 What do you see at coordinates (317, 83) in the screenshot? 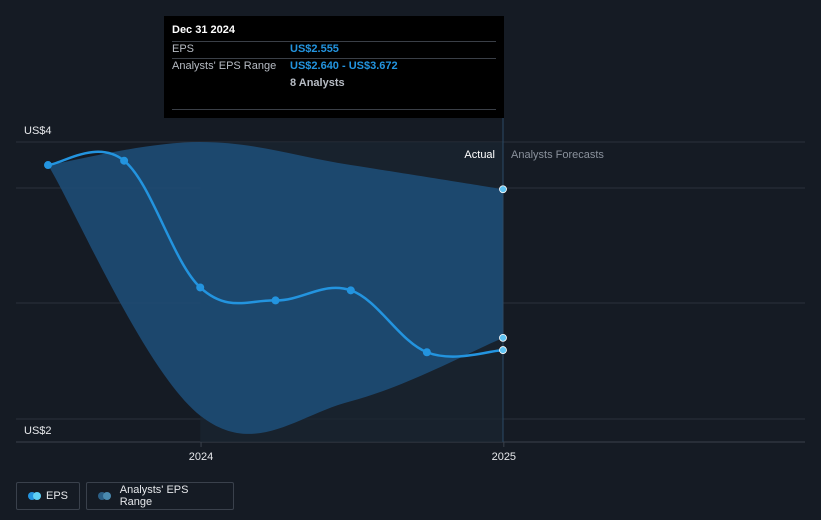
I see `tooltip-analysts-count: 8 Analysts` at bounding box center [317, 83].